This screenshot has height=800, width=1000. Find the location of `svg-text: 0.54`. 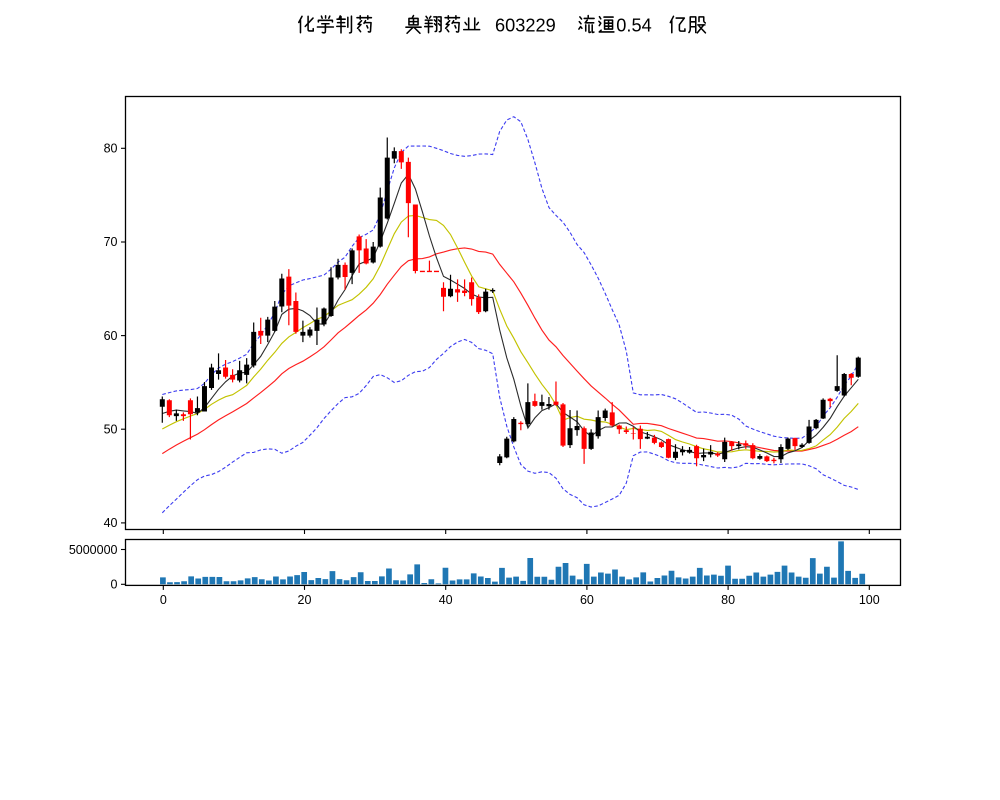

svg-text: 0.54 is located at coordinates (633, 26).